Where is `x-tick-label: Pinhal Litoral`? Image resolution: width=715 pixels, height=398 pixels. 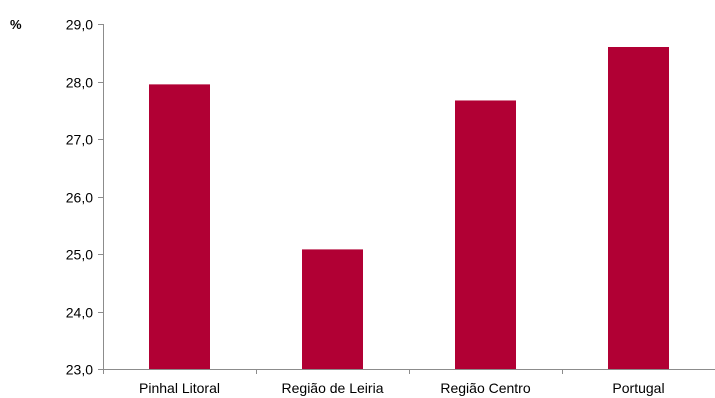 x-tick-label: Pinhal Litoral is located at coordinates (179, 388).